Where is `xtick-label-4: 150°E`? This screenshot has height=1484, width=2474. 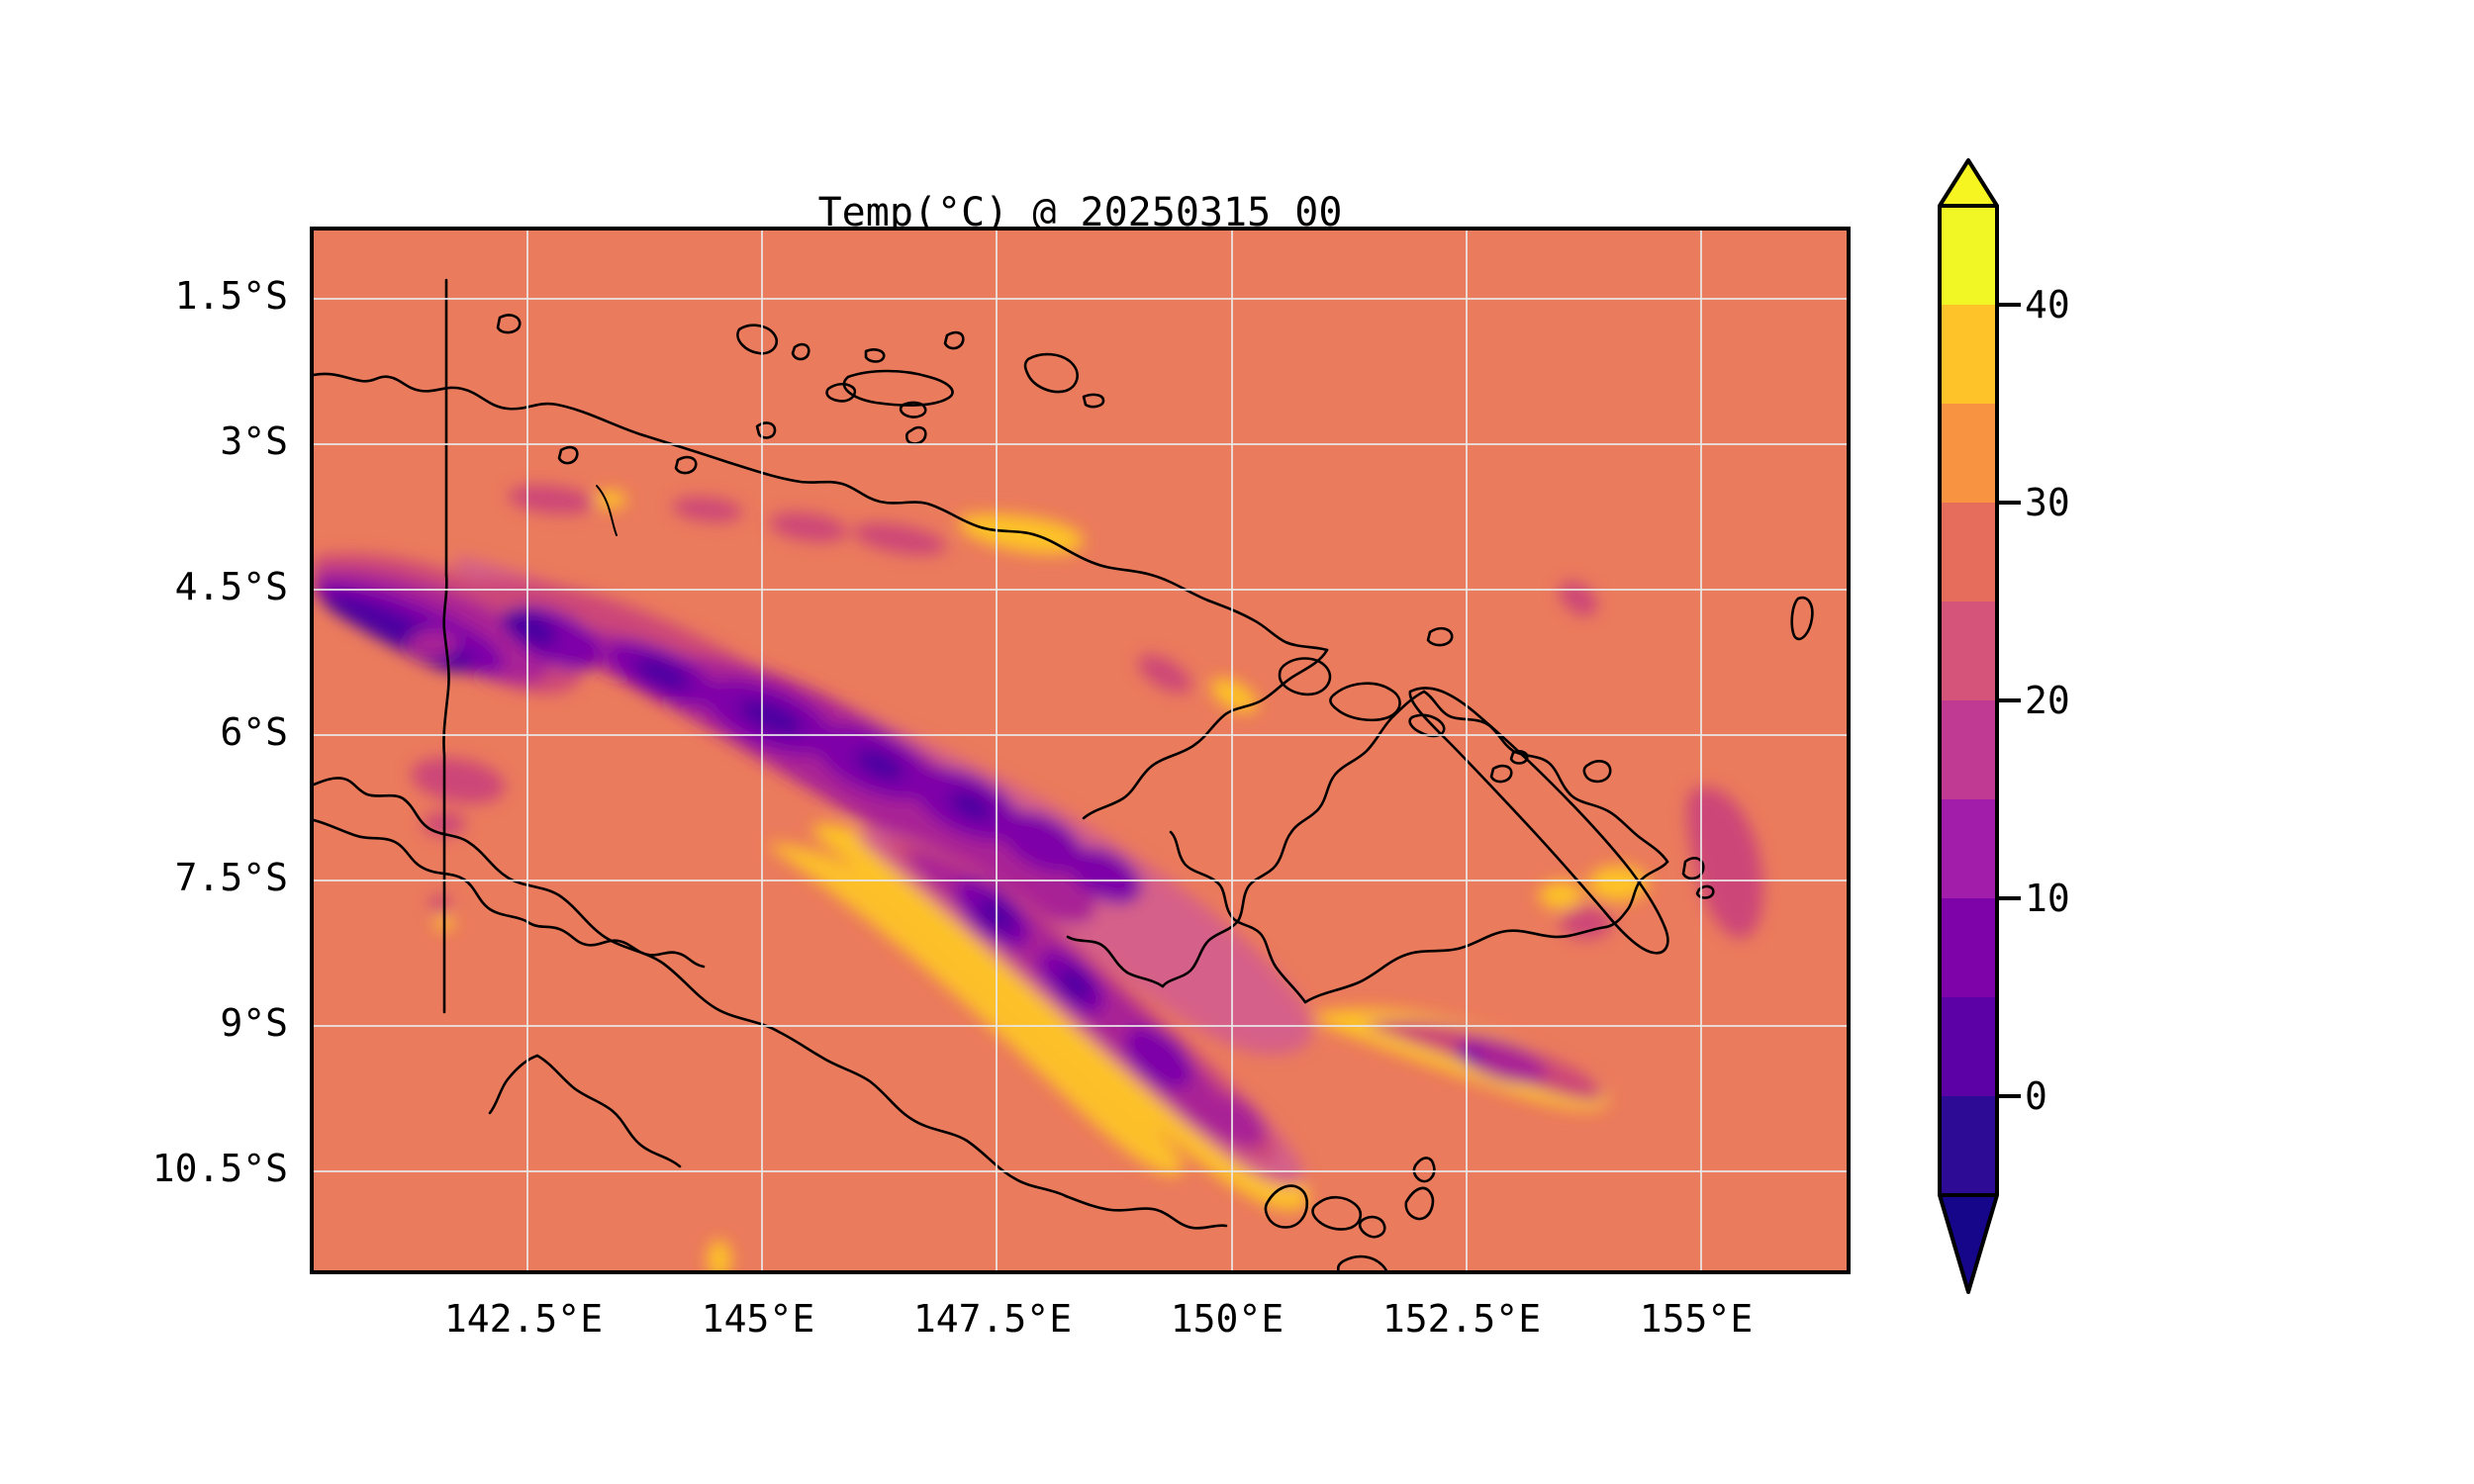
xtick-label-4: 150°E is located at coordinates (1228, 1319).